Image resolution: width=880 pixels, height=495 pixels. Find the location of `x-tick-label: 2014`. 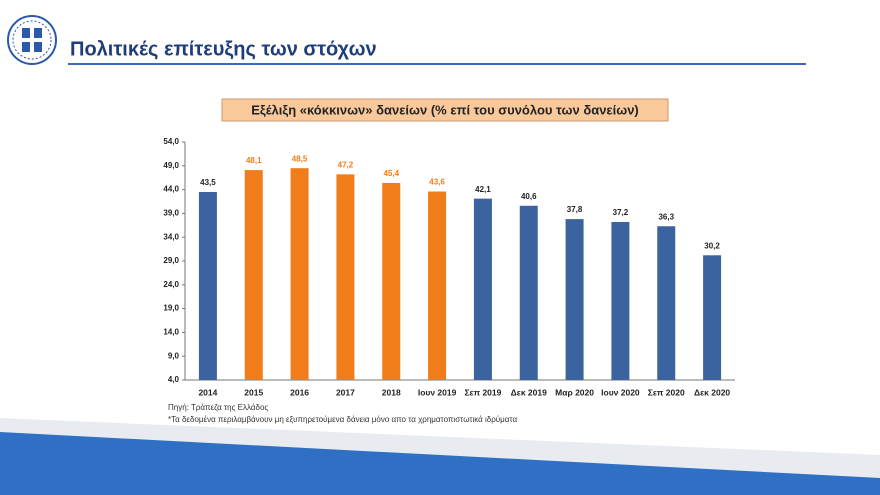

x-tick-label: 2014 is located at coordinates (207, 392).